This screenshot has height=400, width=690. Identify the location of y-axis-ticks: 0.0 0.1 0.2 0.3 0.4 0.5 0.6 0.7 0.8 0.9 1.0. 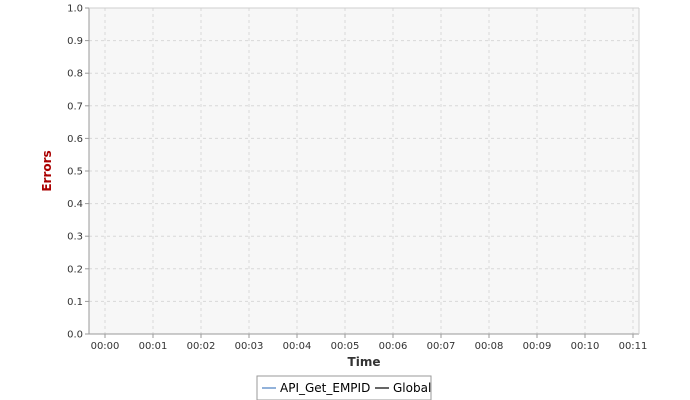
(78, 172).